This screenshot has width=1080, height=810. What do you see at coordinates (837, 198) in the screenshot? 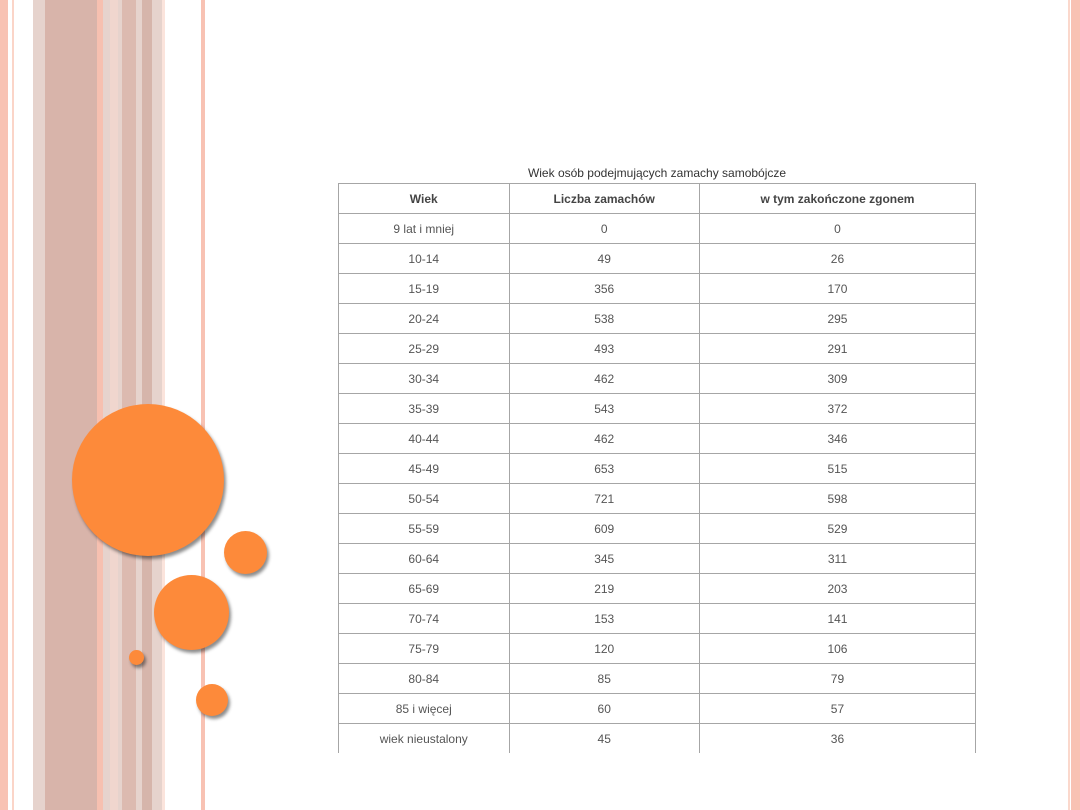
I see `column-header-deaths: w tym zakończone zgonem` at bounding box center [837, 198].